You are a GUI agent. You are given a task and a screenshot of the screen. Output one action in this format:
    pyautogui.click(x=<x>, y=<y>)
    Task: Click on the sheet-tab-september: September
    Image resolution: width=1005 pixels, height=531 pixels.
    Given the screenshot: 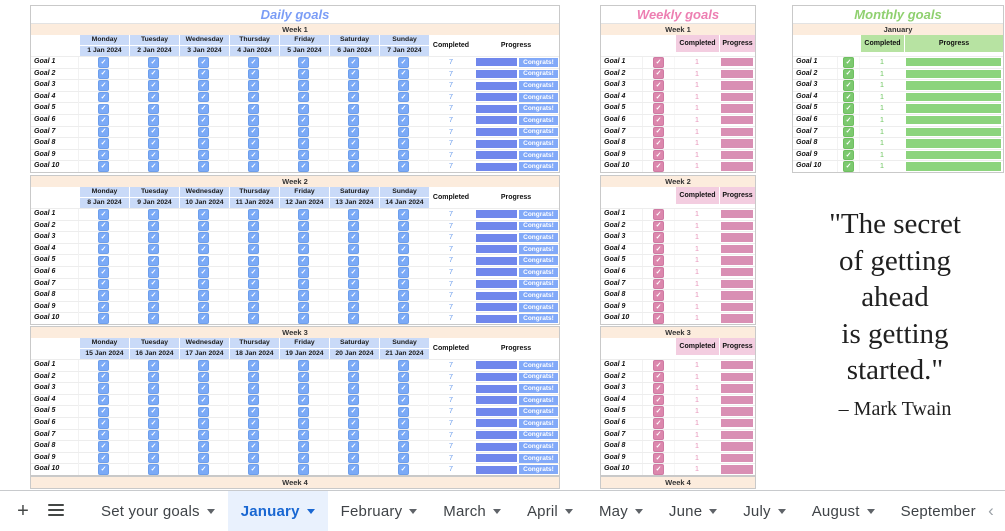 What is the action you would take?
    pyautogui.click(x=933, y=511)
    